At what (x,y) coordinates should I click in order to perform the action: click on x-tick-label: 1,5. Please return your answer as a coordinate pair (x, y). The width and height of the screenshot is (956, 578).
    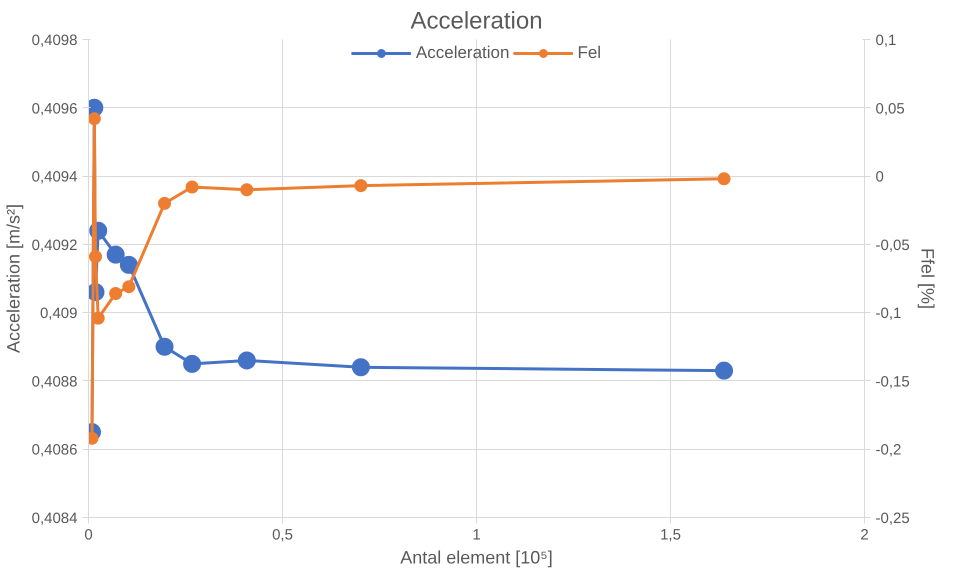
    Looking at the image, I should click on (670, 535).